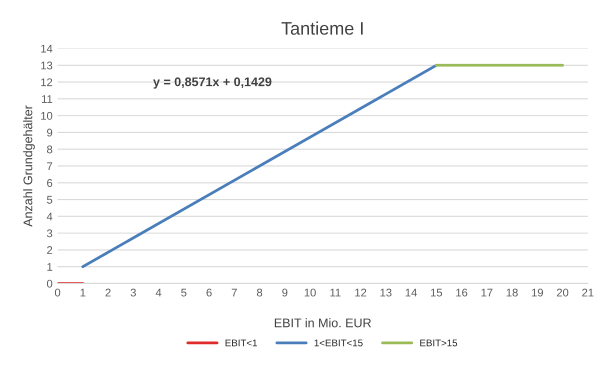  I want to click on x-tick-label: 4, so click(159, 292).